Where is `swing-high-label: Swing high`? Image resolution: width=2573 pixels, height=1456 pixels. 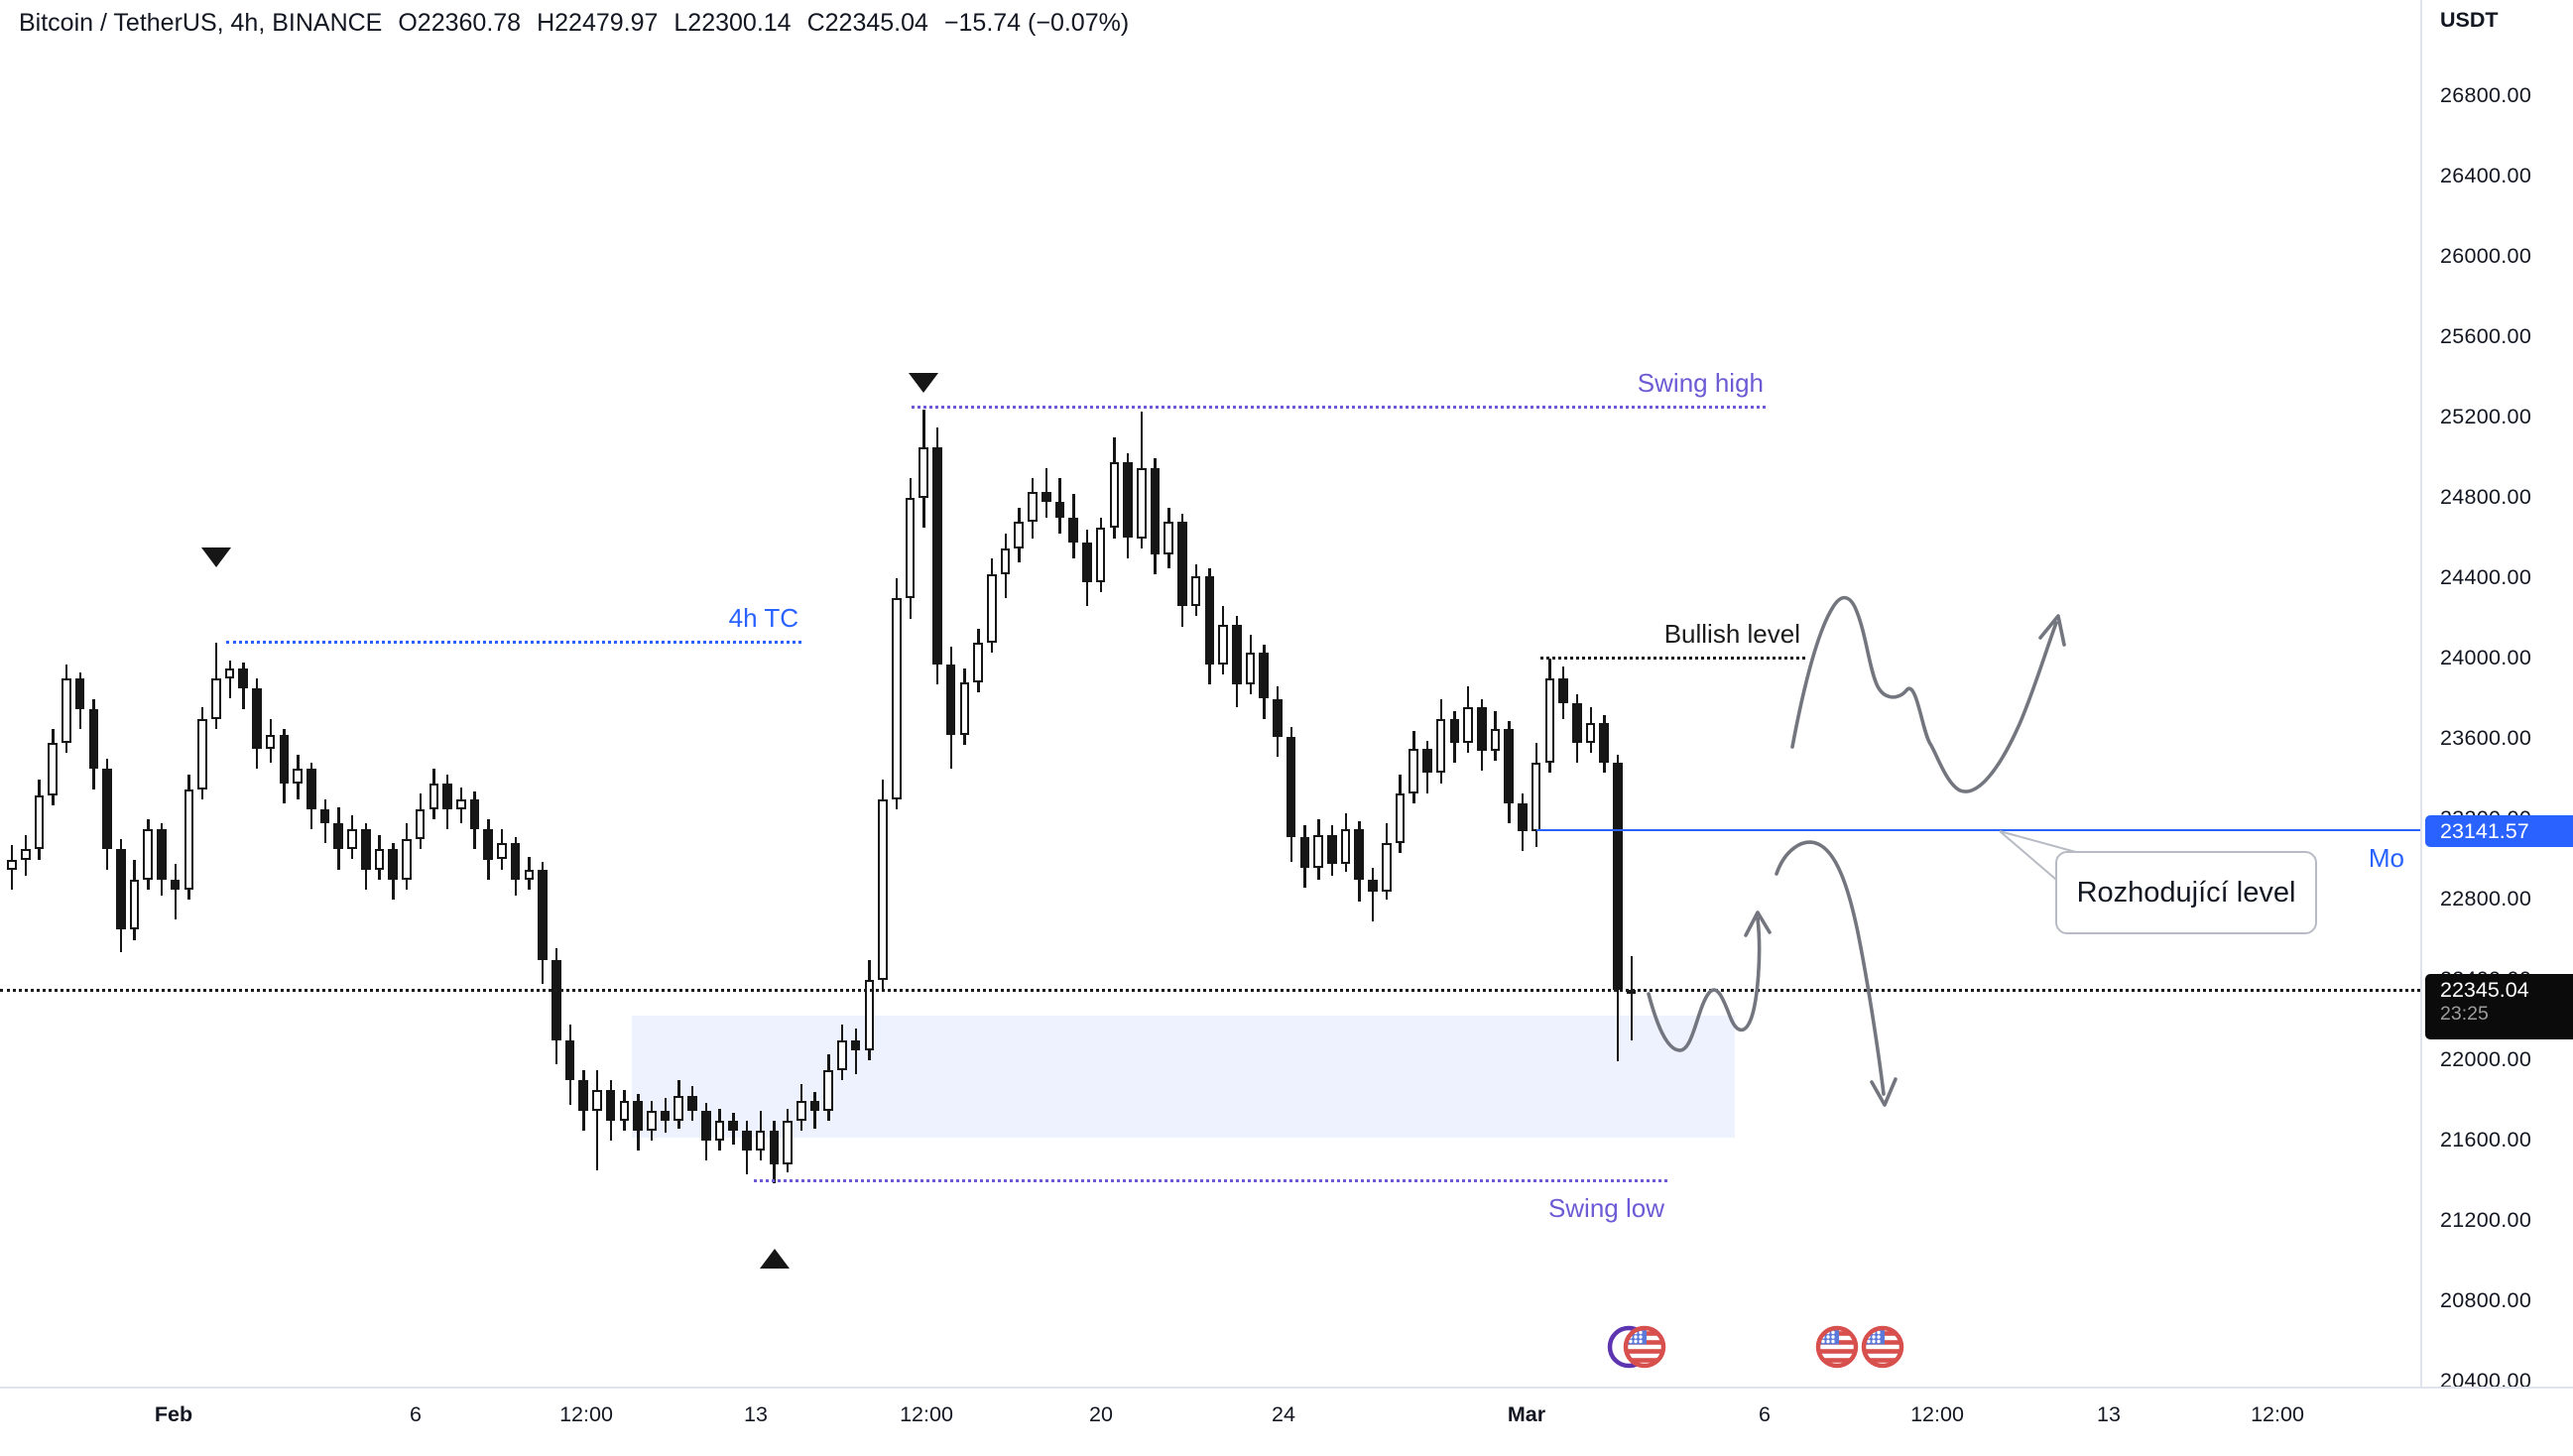
swing-high-label: Swing high is located at coordinates (1700, 382).